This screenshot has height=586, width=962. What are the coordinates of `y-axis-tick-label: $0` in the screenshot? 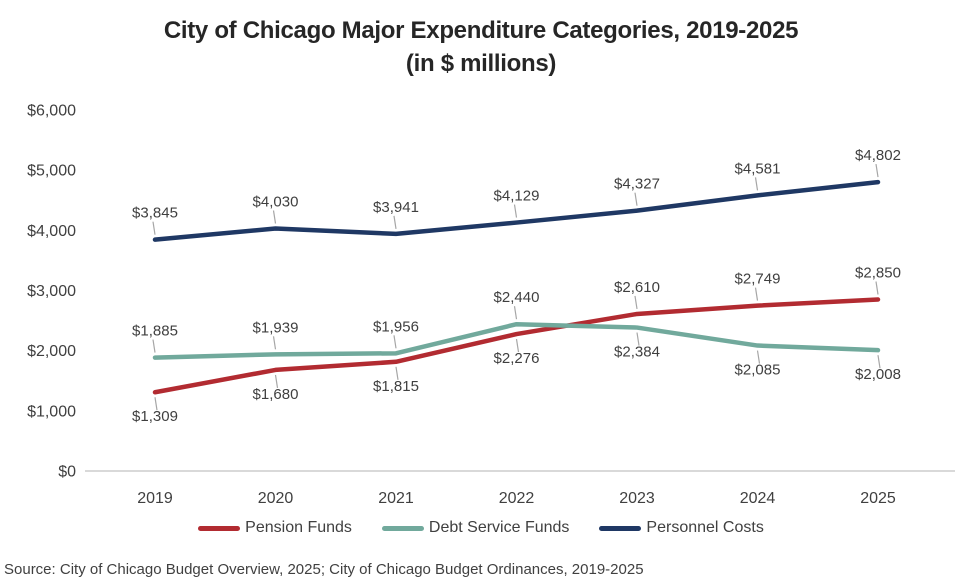 It's located at (67, 472).